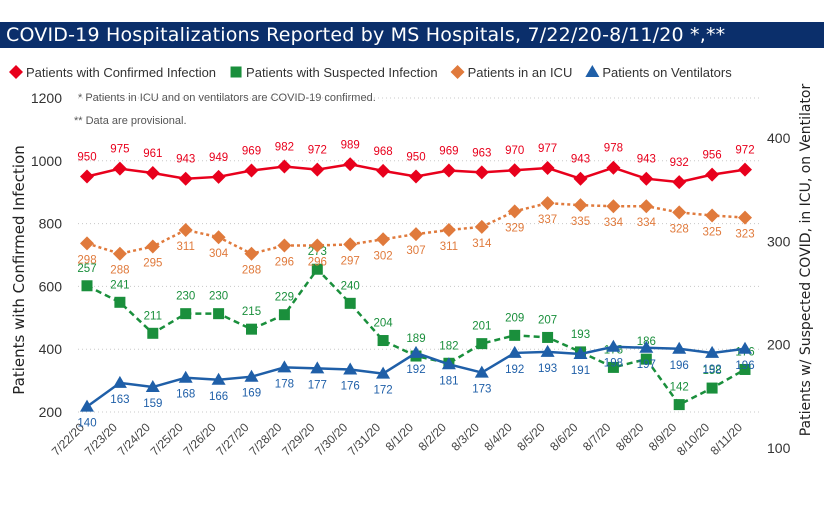 The image size is (824, 517). Describe the element at coordinates (51, 349) in the screenshot. I see `y-tick-label: 400` at that location.